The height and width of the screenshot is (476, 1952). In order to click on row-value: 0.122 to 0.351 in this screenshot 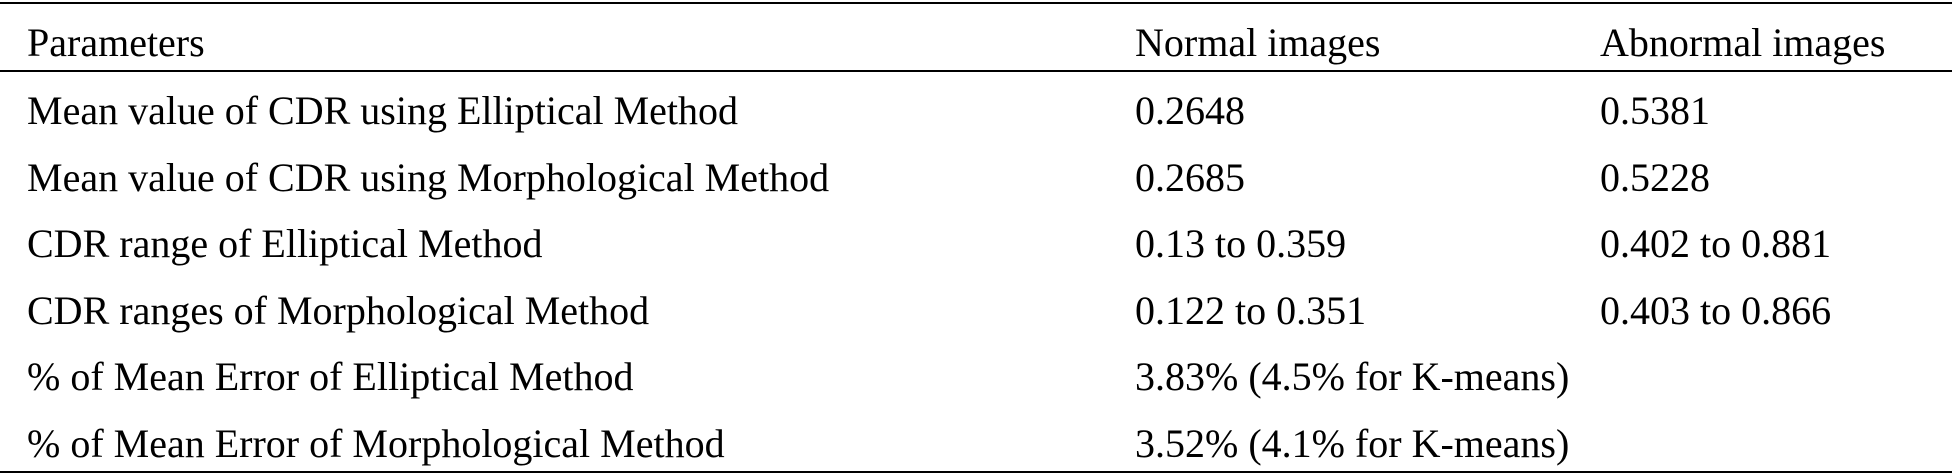, I will do `click(1251, 310)`.